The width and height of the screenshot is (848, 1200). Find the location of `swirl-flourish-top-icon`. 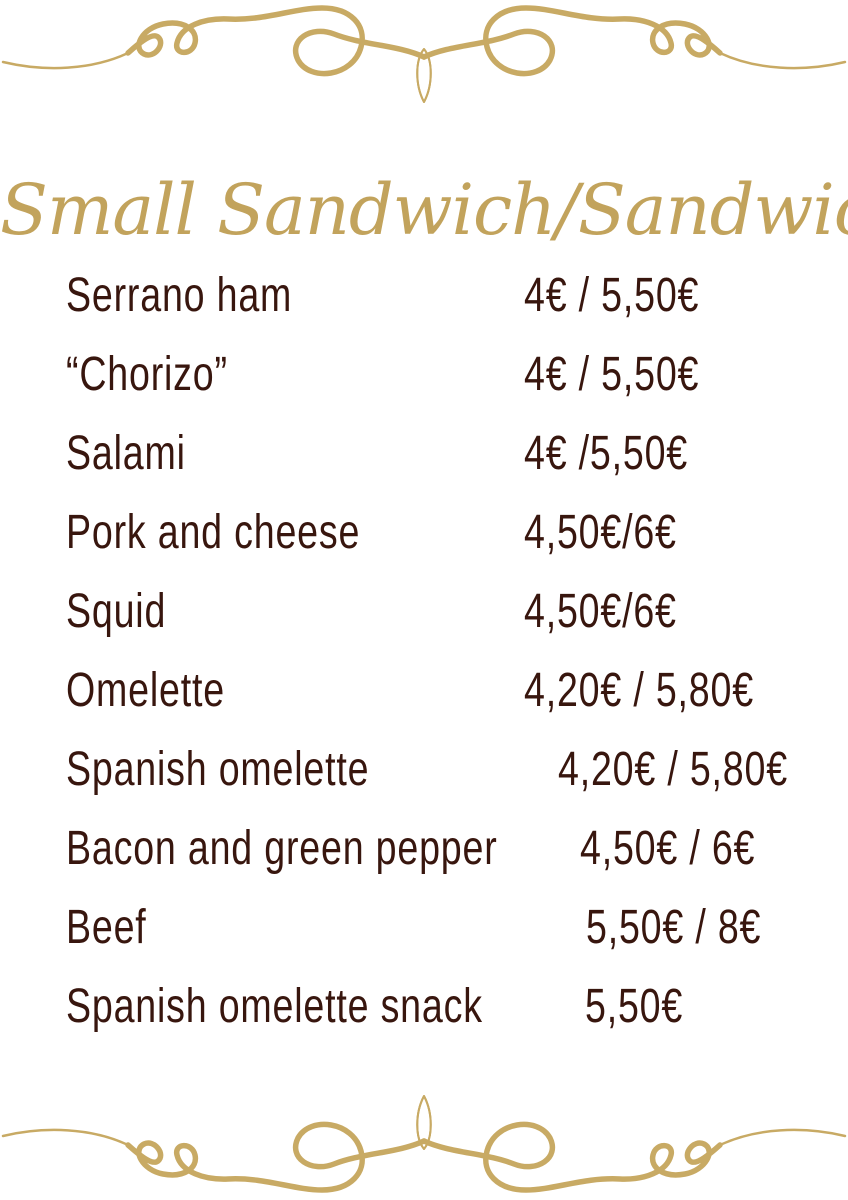

swirl-flourish-top-icon is located at coordinates (424, 65).